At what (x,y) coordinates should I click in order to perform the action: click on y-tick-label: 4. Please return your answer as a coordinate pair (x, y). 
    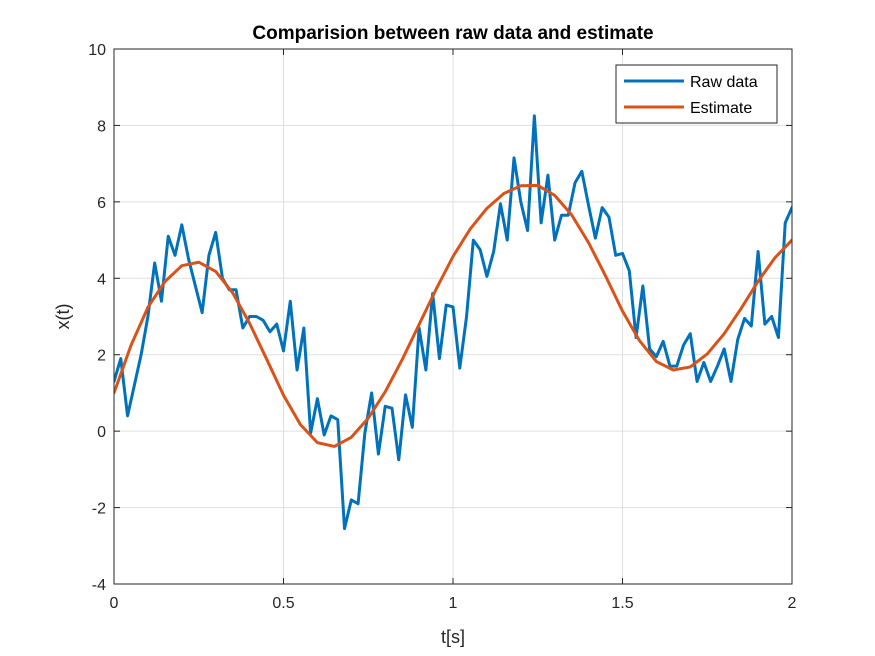
    Looking at the image, I should click on (101, 279).